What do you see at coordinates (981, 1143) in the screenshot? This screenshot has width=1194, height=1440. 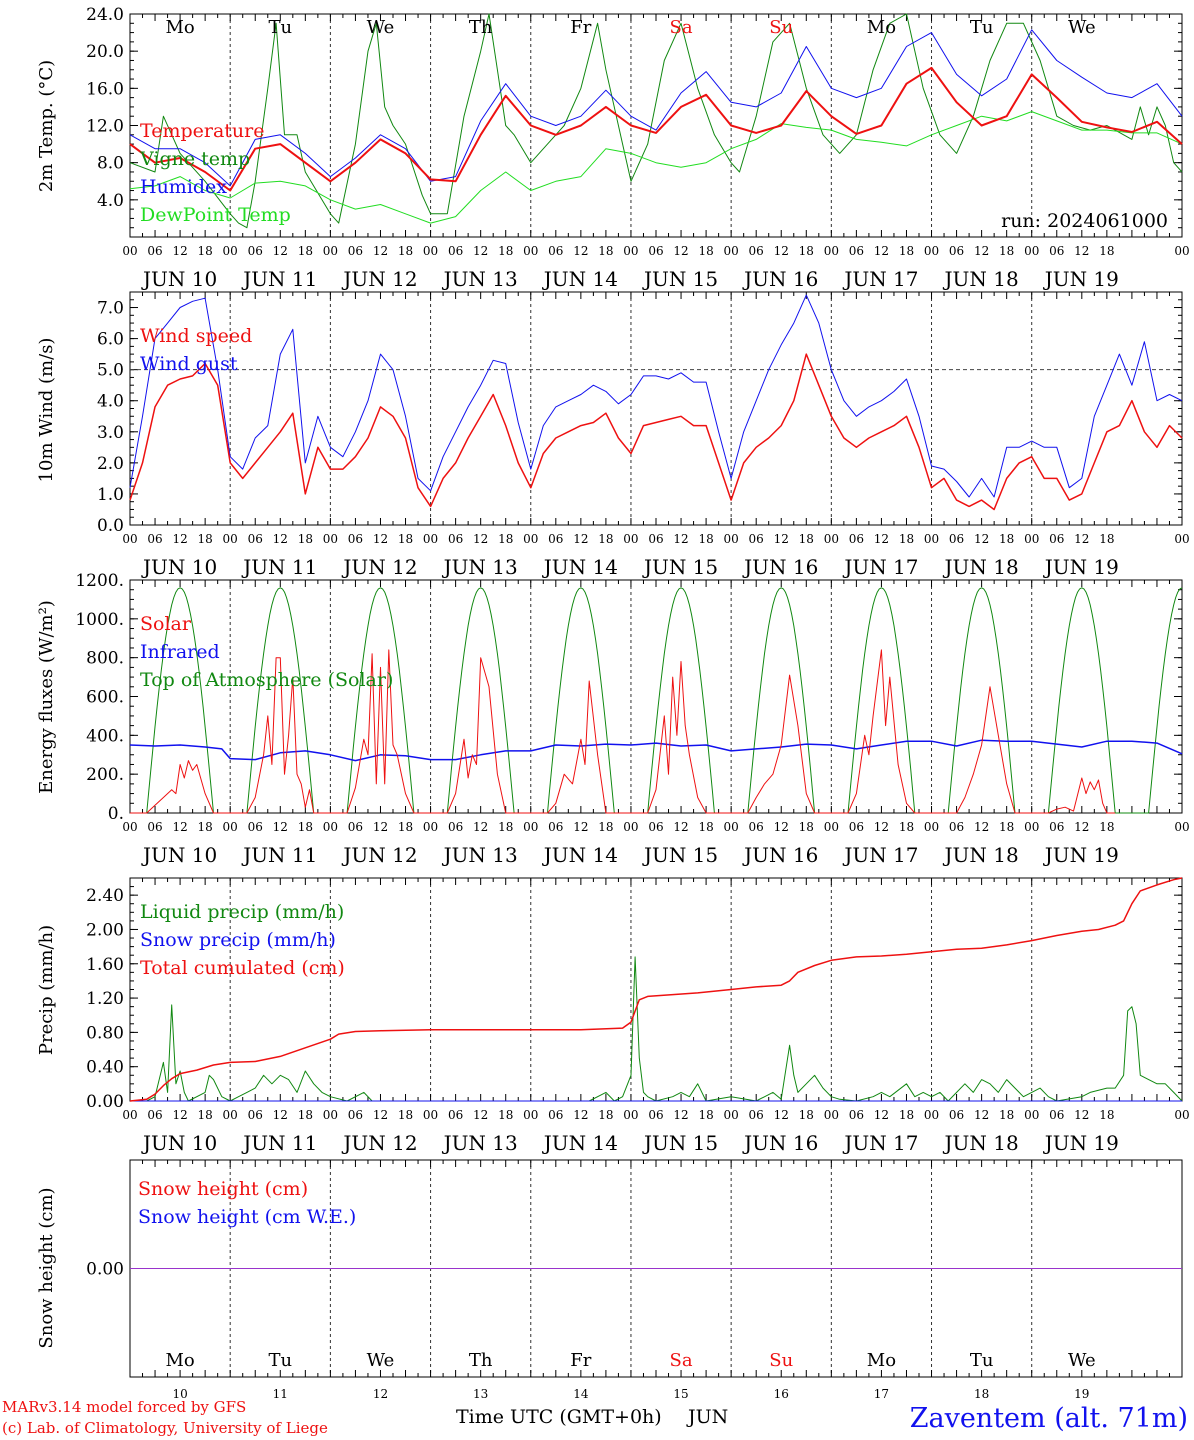 I see `date-label: JUN 18` at bounding box center [981, 1143].